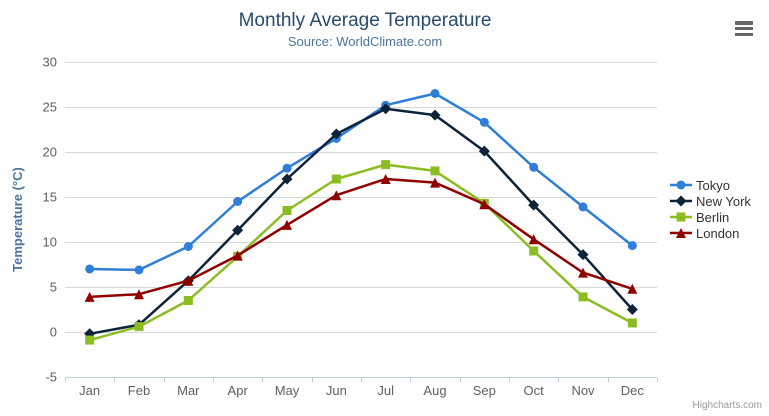 The width and height of the screenshot is (769, 416). I want to click on y-tick-label: 0, so click(53, 332).